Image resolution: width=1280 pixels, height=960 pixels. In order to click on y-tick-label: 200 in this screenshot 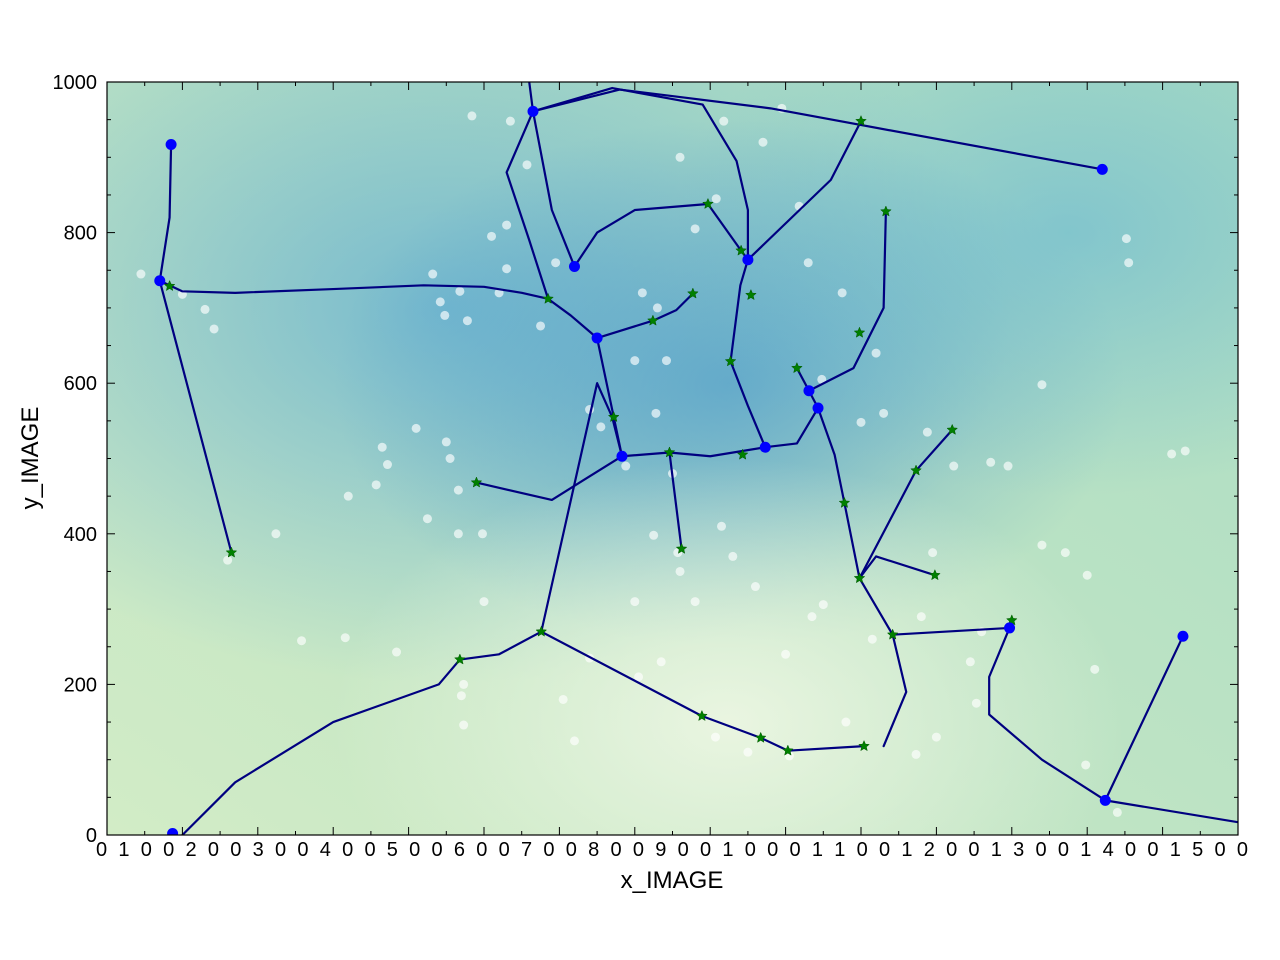, I will do `click(80, 685)`.